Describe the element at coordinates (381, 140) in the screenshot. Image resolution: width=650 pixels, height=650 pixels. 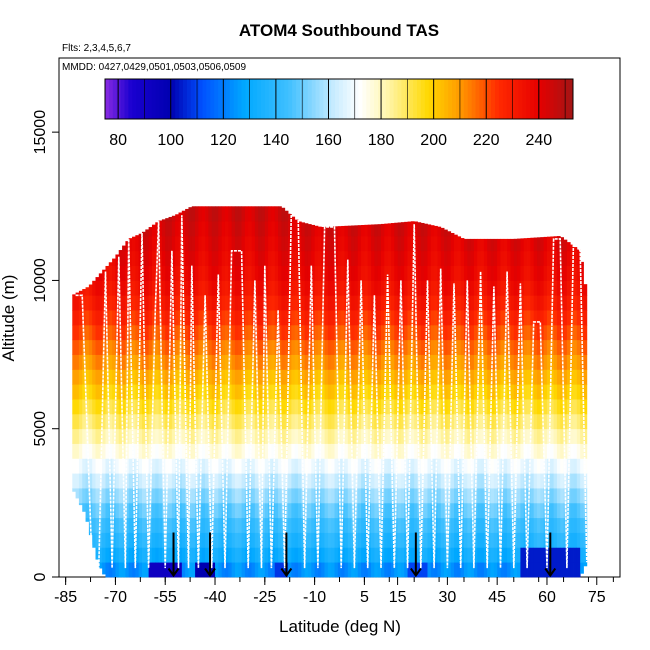
I see `colorbar-tick-label: 180` at that location.